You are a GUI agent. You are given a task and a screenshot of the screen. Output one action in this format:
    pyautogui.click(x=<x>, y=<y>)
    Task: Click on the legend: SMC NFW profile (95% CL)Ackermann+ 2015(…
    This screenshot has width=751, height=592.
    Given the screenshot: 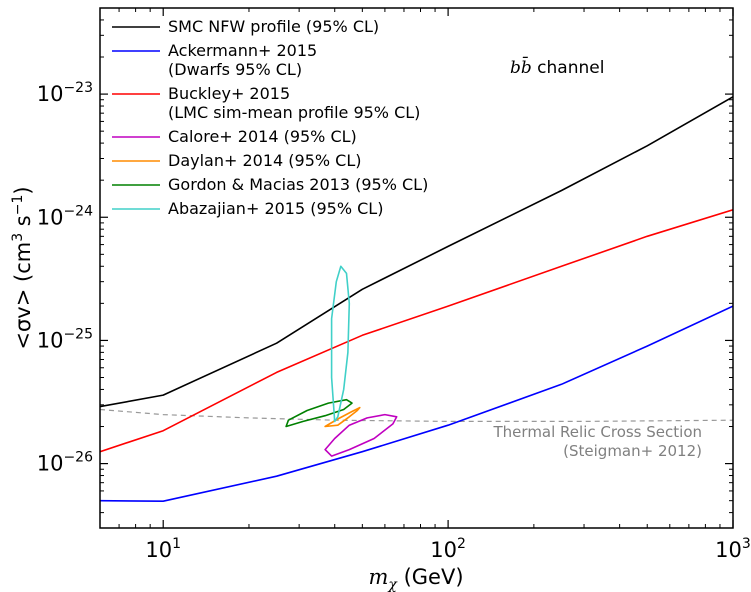 What is the action you would take?
    pyautogui.click(x=270, y=117)
    